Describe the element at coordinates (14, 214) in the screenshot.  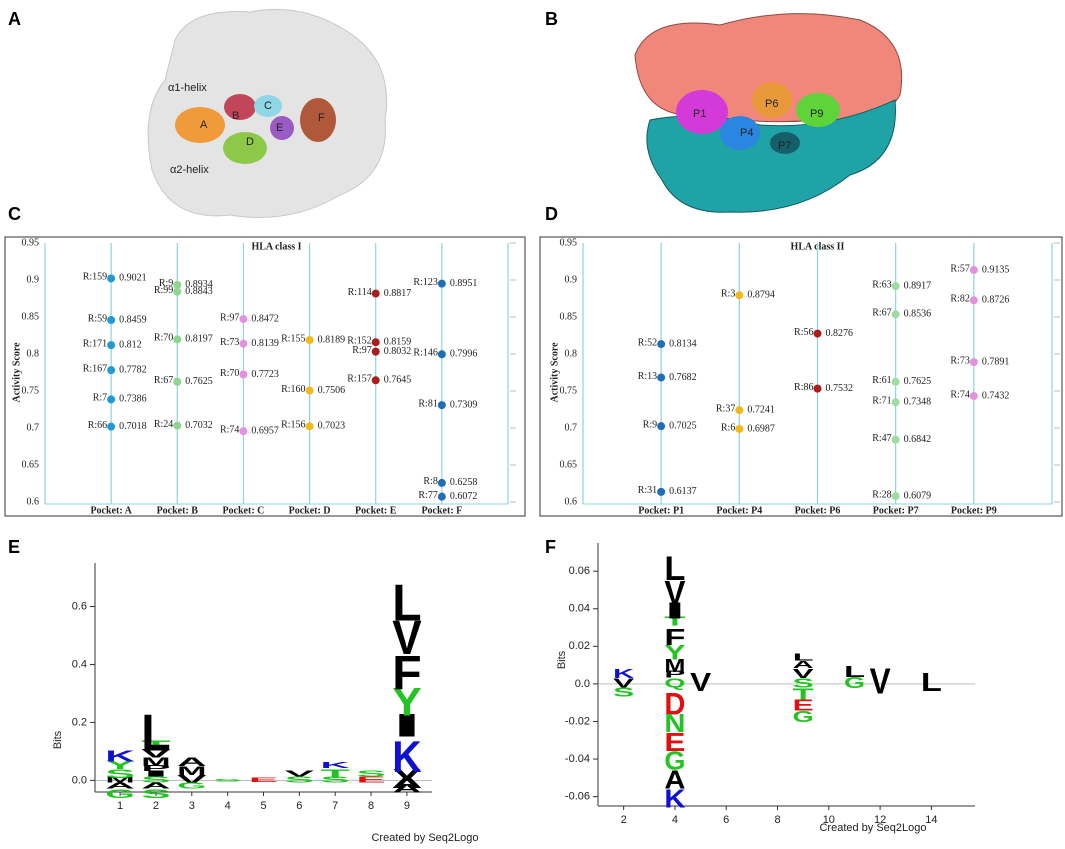
I see `panel-label: C` at that location.